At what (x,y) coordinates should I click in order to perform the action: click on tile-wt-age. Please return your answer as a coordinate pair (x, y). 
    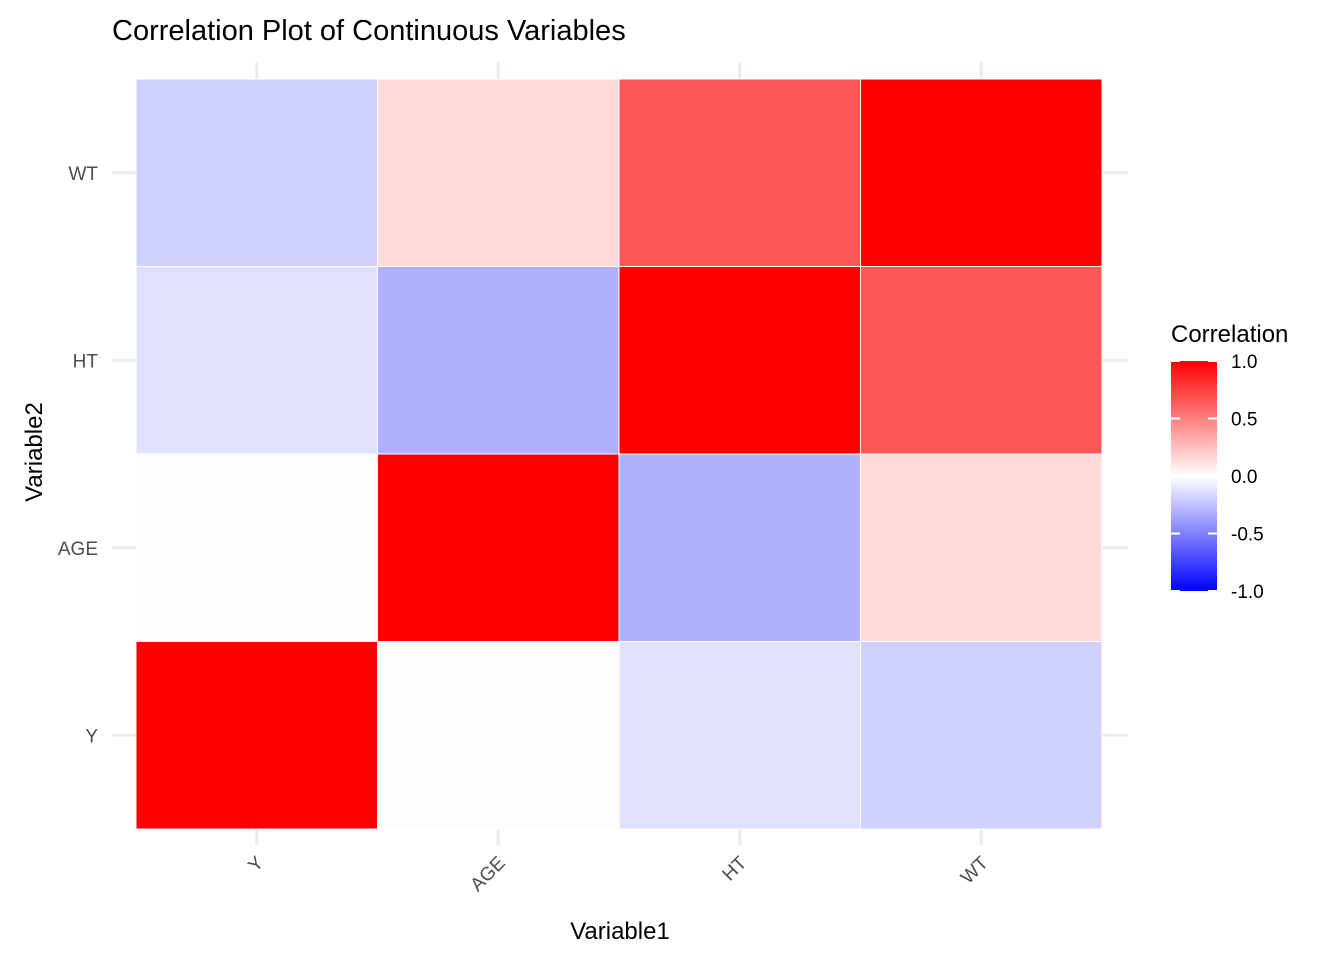
    Looking at the image, I should click on (981, 547).